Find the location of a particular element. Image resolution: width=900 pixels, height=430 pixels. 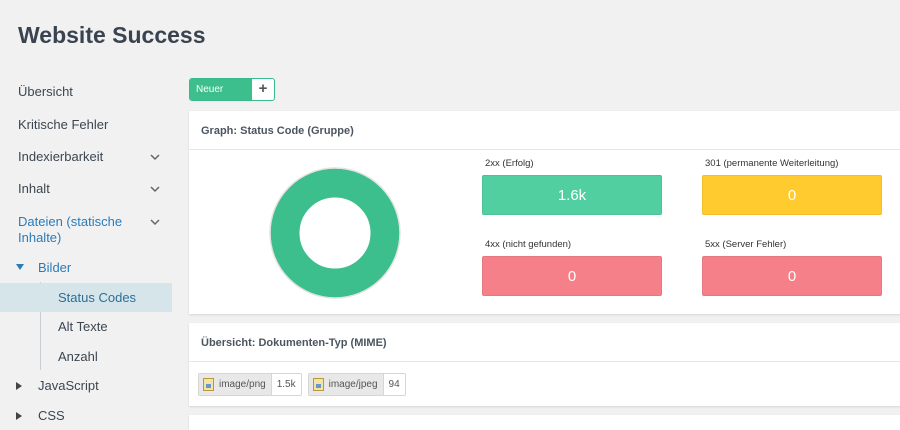

sidebar-item-status-codes: Status Codes is located at coordinates (86, 297).